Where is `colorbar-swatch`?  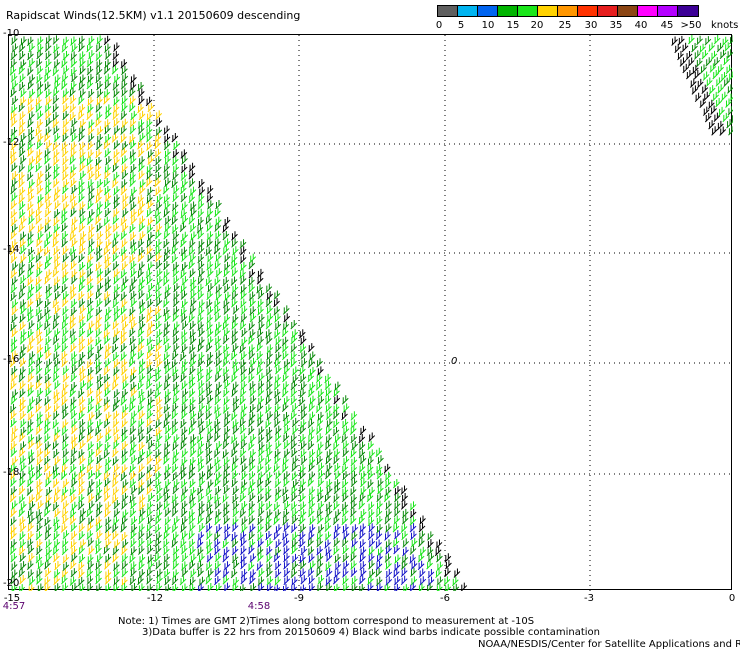
colorbar-swatch is located at coordinates (527, 11).